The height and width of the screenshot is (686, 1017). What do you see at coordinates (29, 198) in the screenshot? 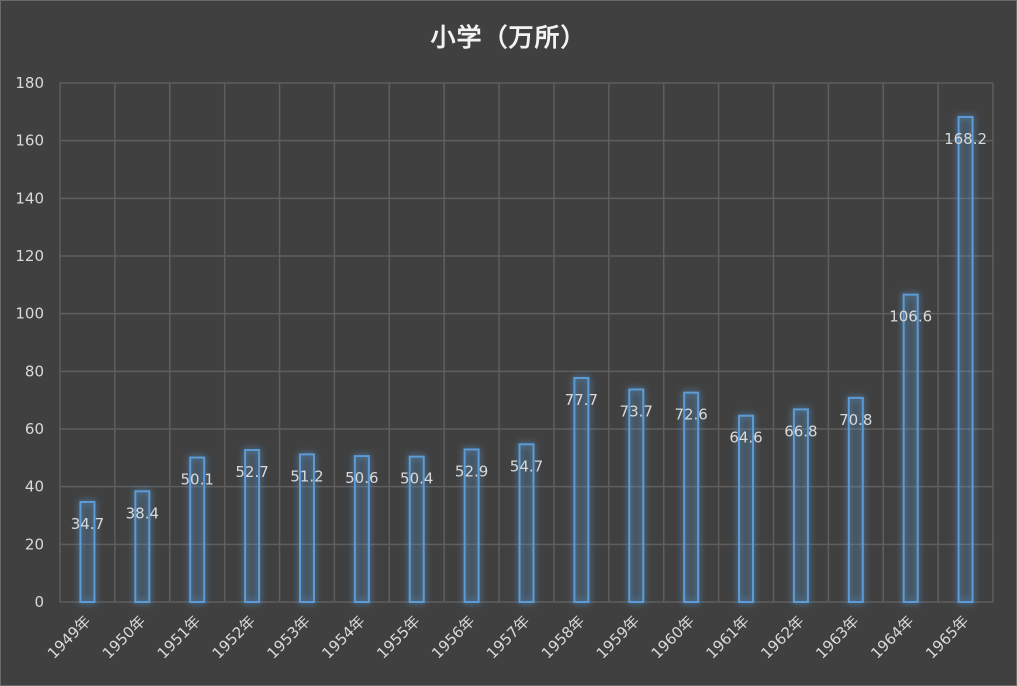
I see `y-tick-label: 140` at bounding box center [29, 198].